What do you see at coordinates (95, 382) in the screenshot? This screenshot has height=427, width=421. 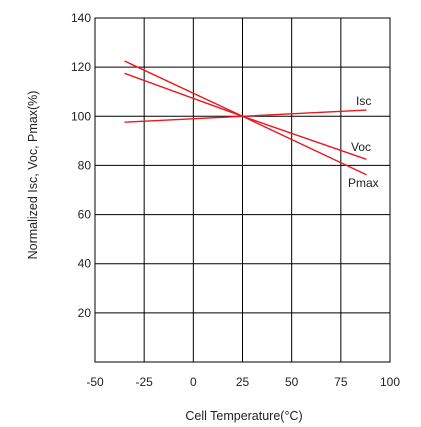 I see `x-tick-label: -50` at bounding box center [95, 382].